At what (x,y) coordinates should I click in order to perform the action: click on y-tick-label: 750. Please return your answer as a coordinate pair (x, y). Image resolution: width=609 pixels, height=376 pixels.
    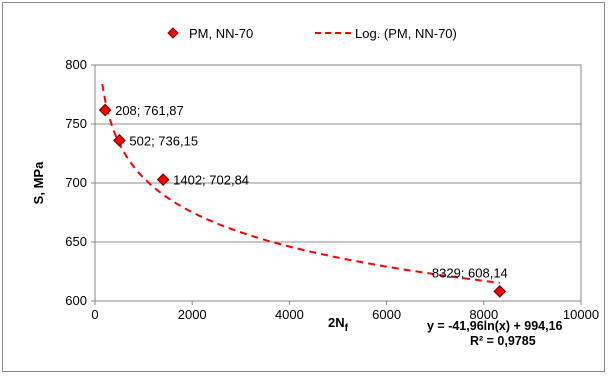
    Looking at the image, I should click on (76, 123).